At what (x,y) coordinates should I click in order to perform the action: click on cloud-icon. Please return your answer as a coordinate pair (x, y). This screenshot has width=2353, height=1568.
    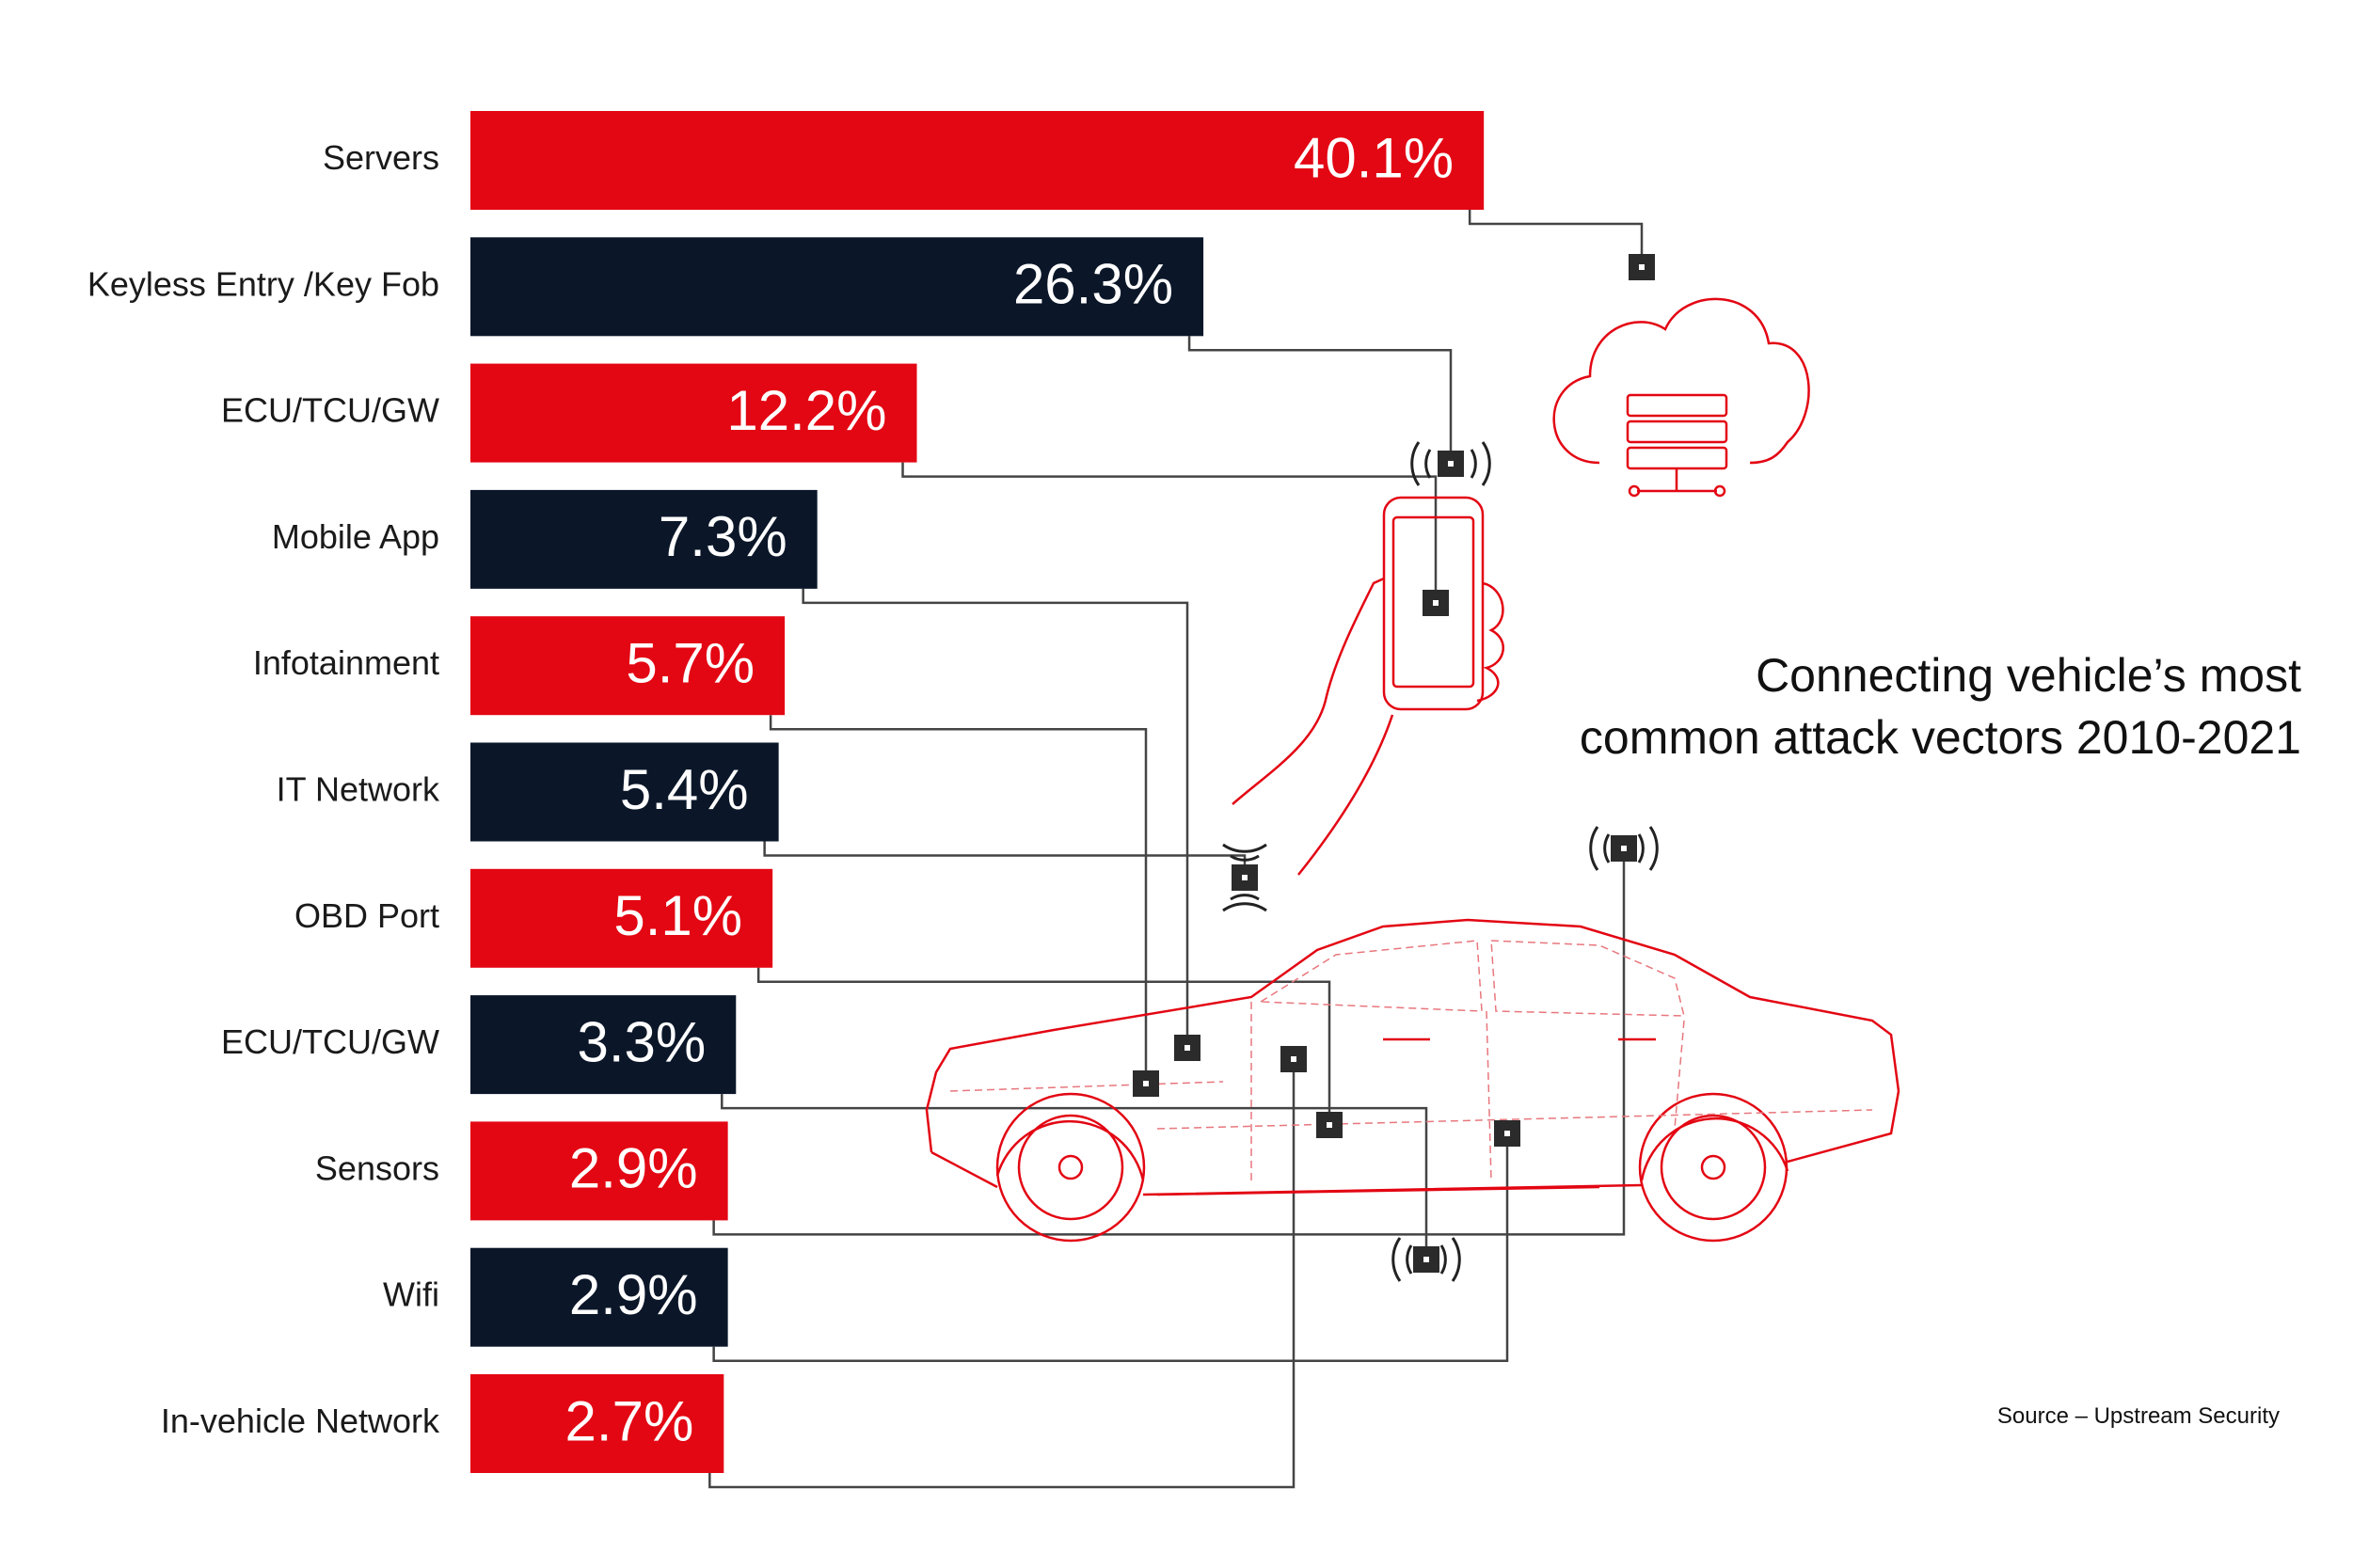
    Looking at the image, I should click on (1681, 397).